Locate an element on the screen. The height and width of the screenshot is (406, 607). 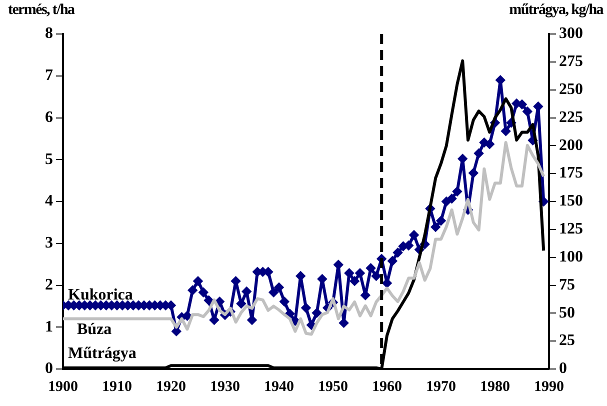
y-tick-label: 3 is located at coordinates (49, 243).